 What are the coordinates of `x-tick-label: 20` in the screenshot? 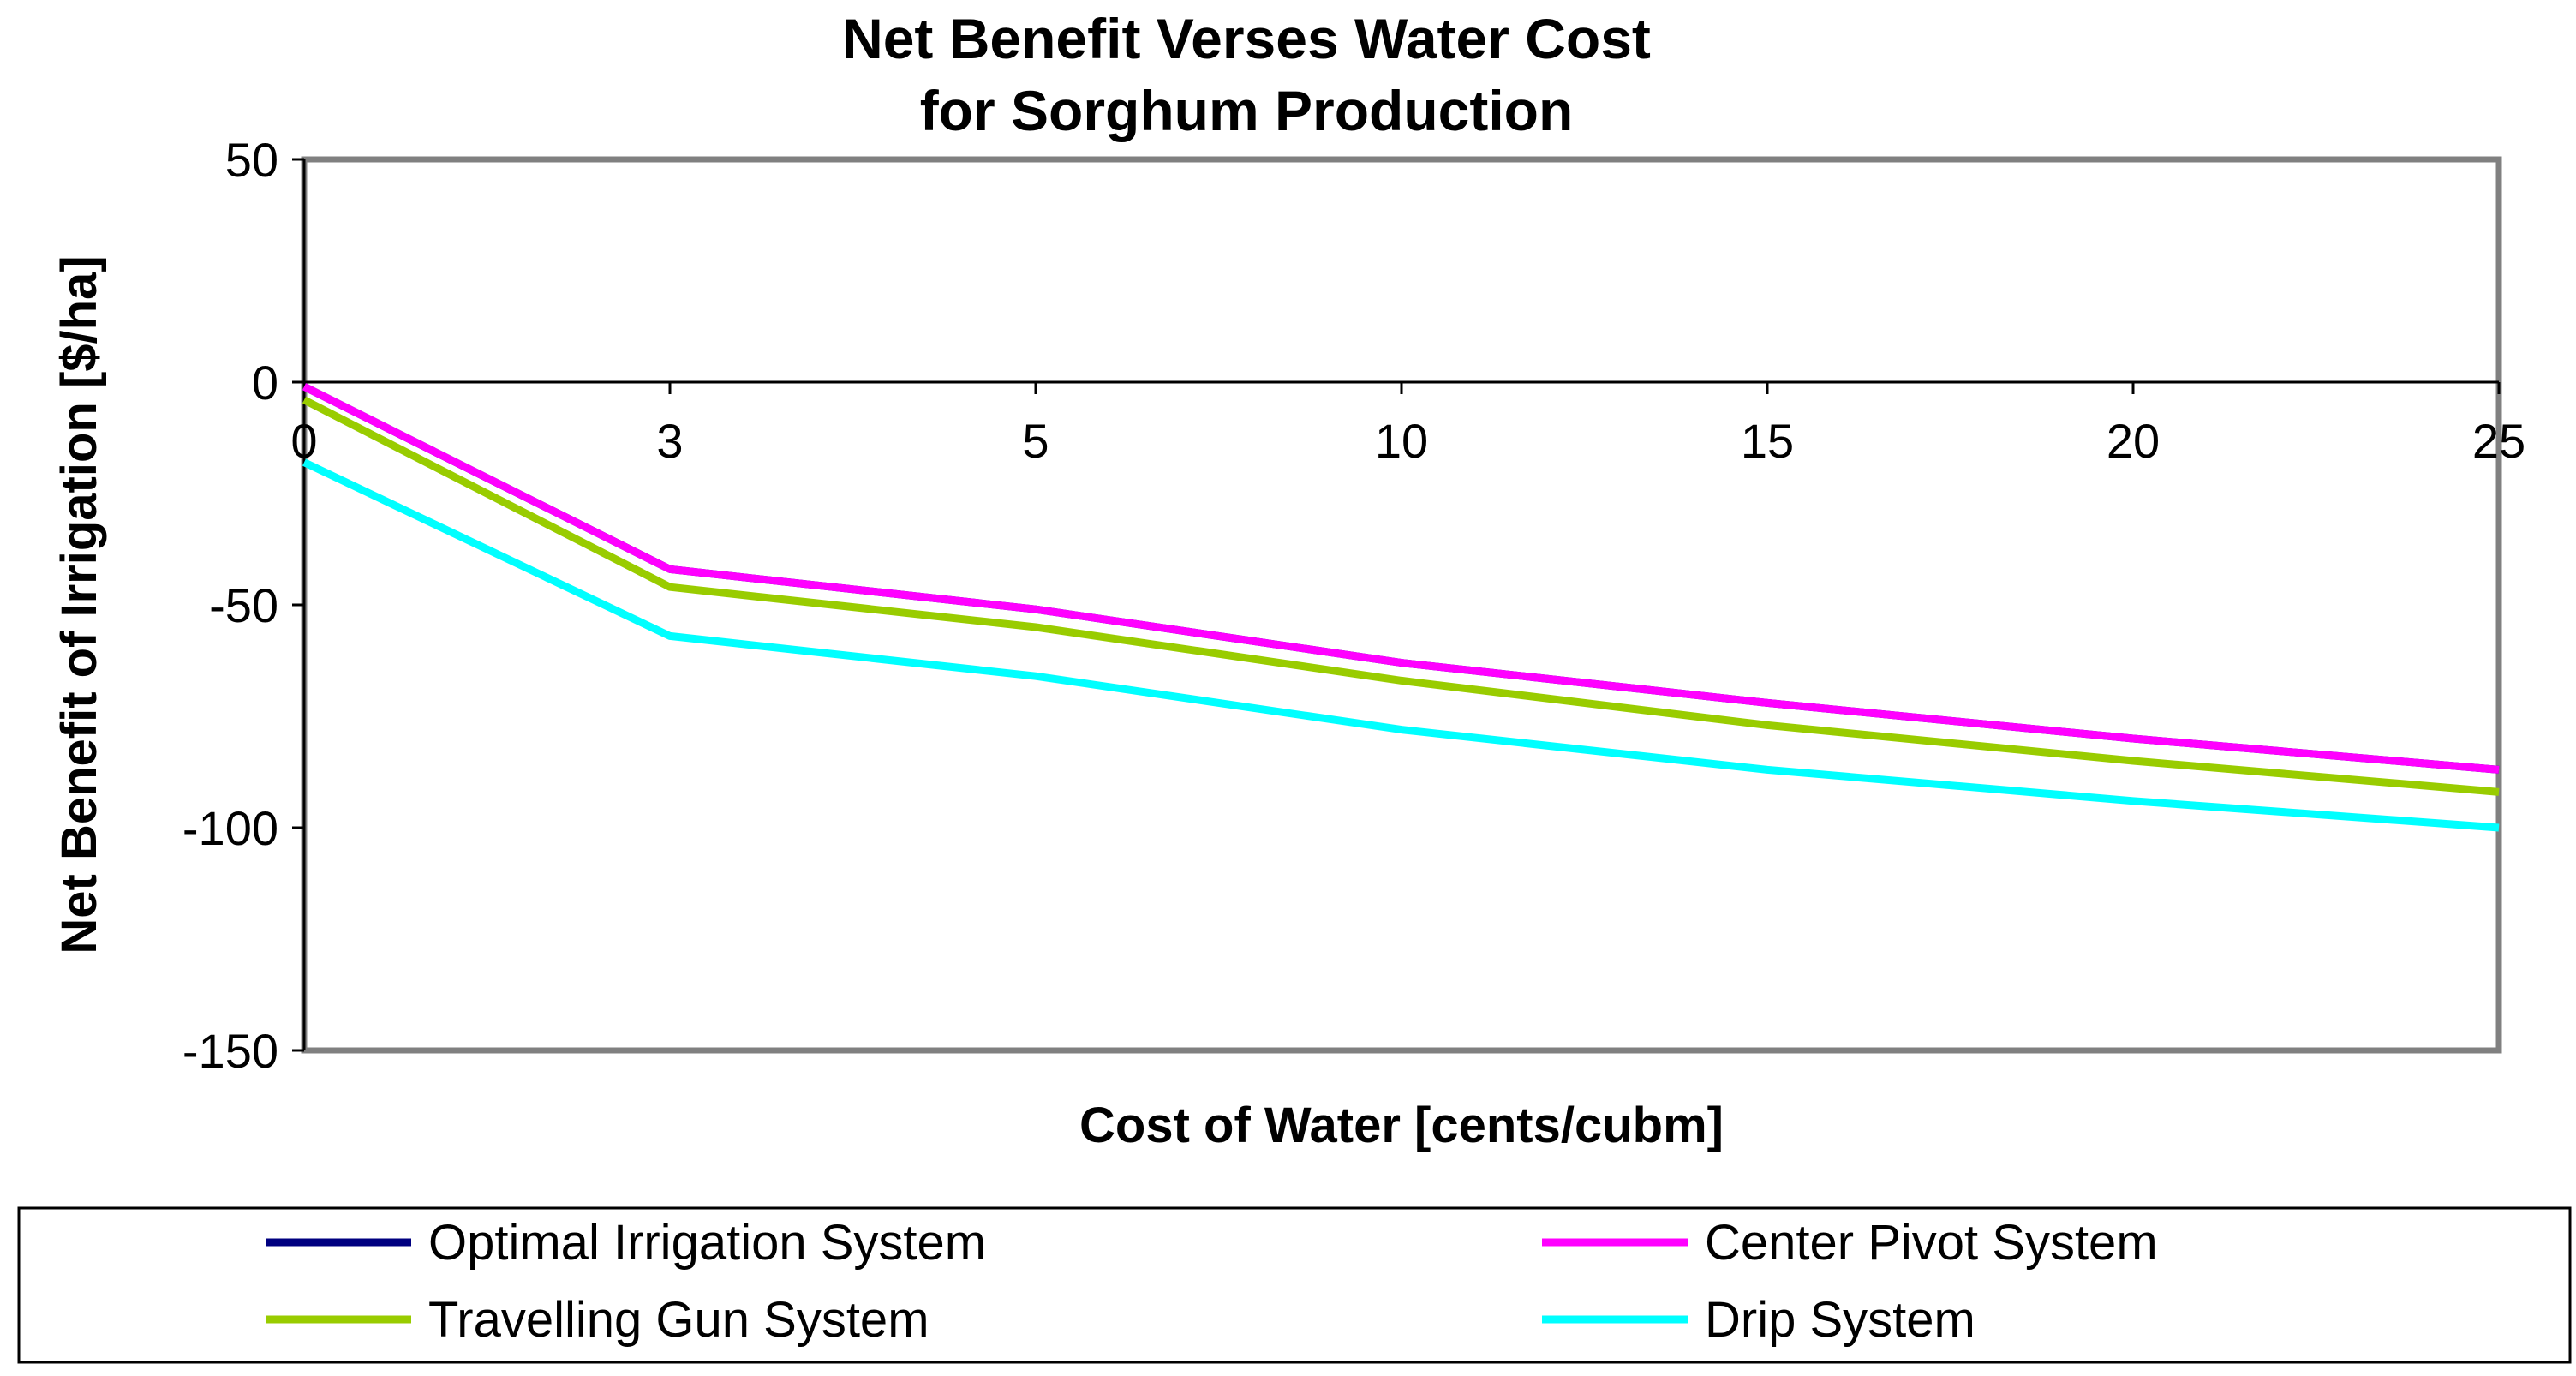 It's located at (2133, 441).